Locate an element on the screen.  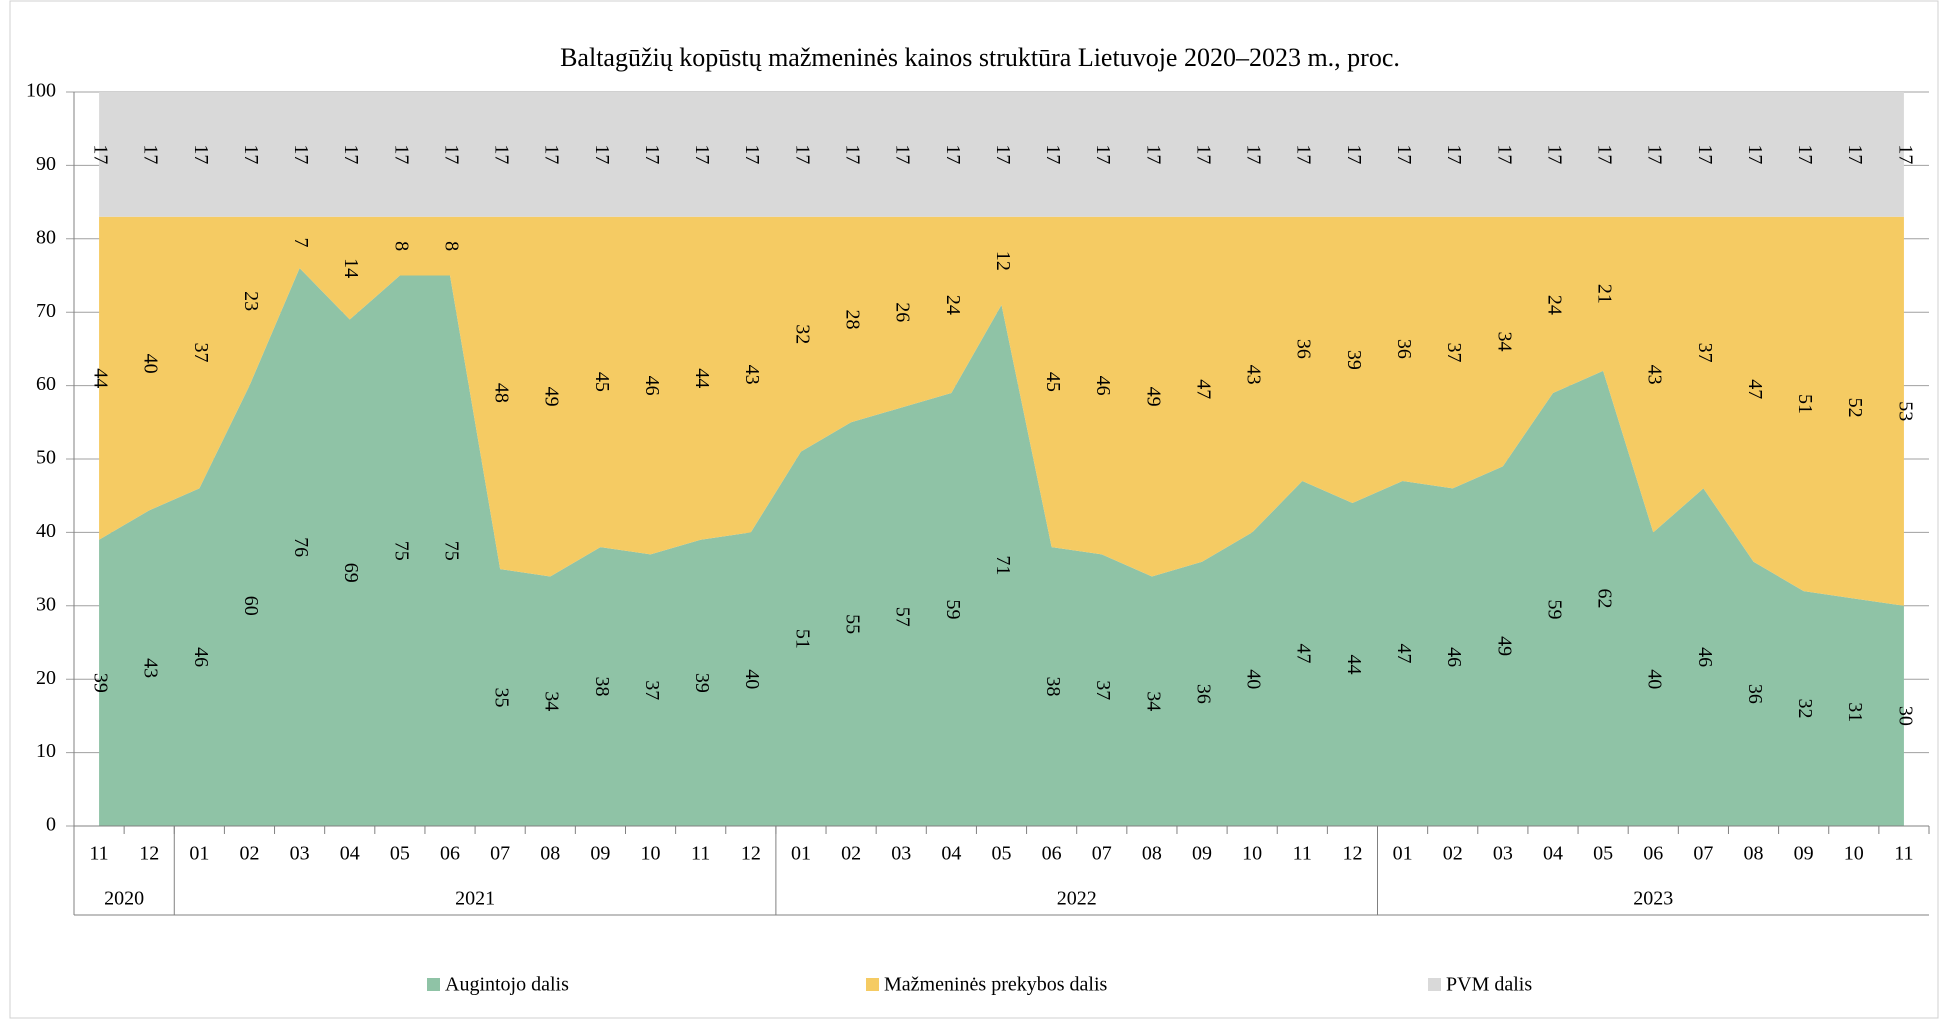
x-tick-label: 03 is located at coordinates (901, 854).